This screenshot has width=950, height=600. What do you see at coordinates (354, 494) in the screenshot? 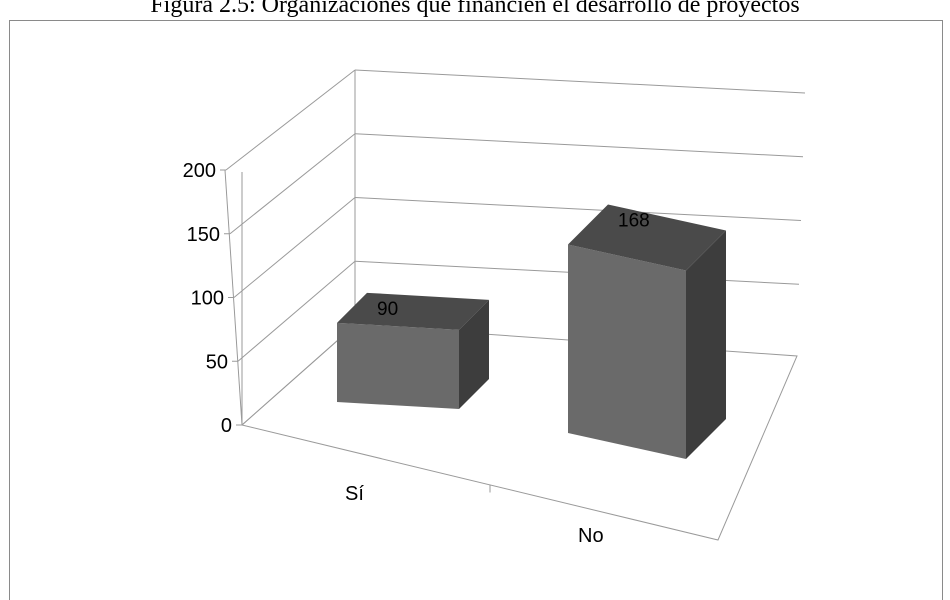
I see `x-category-label: Sí` at bounding box center [354, 494].